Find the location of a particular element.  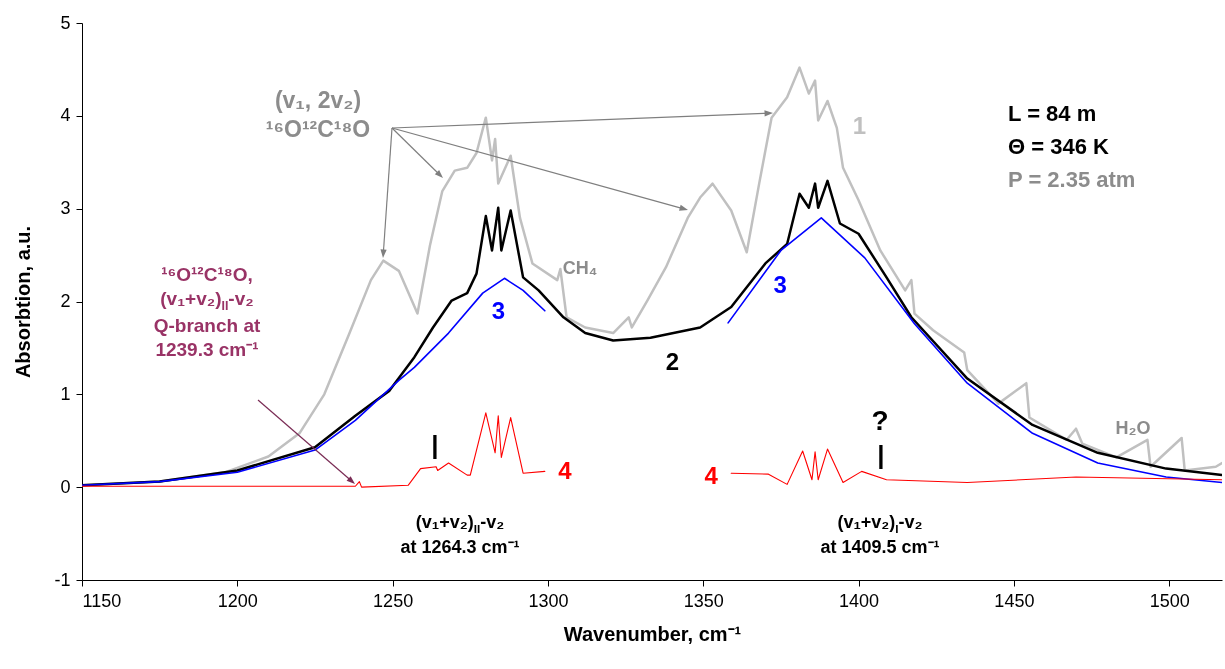

annotation: (v₁+v₂)$_{II}$-v₂ at 1264.3 cm⁻¹ is located at coordinates (460, 535).